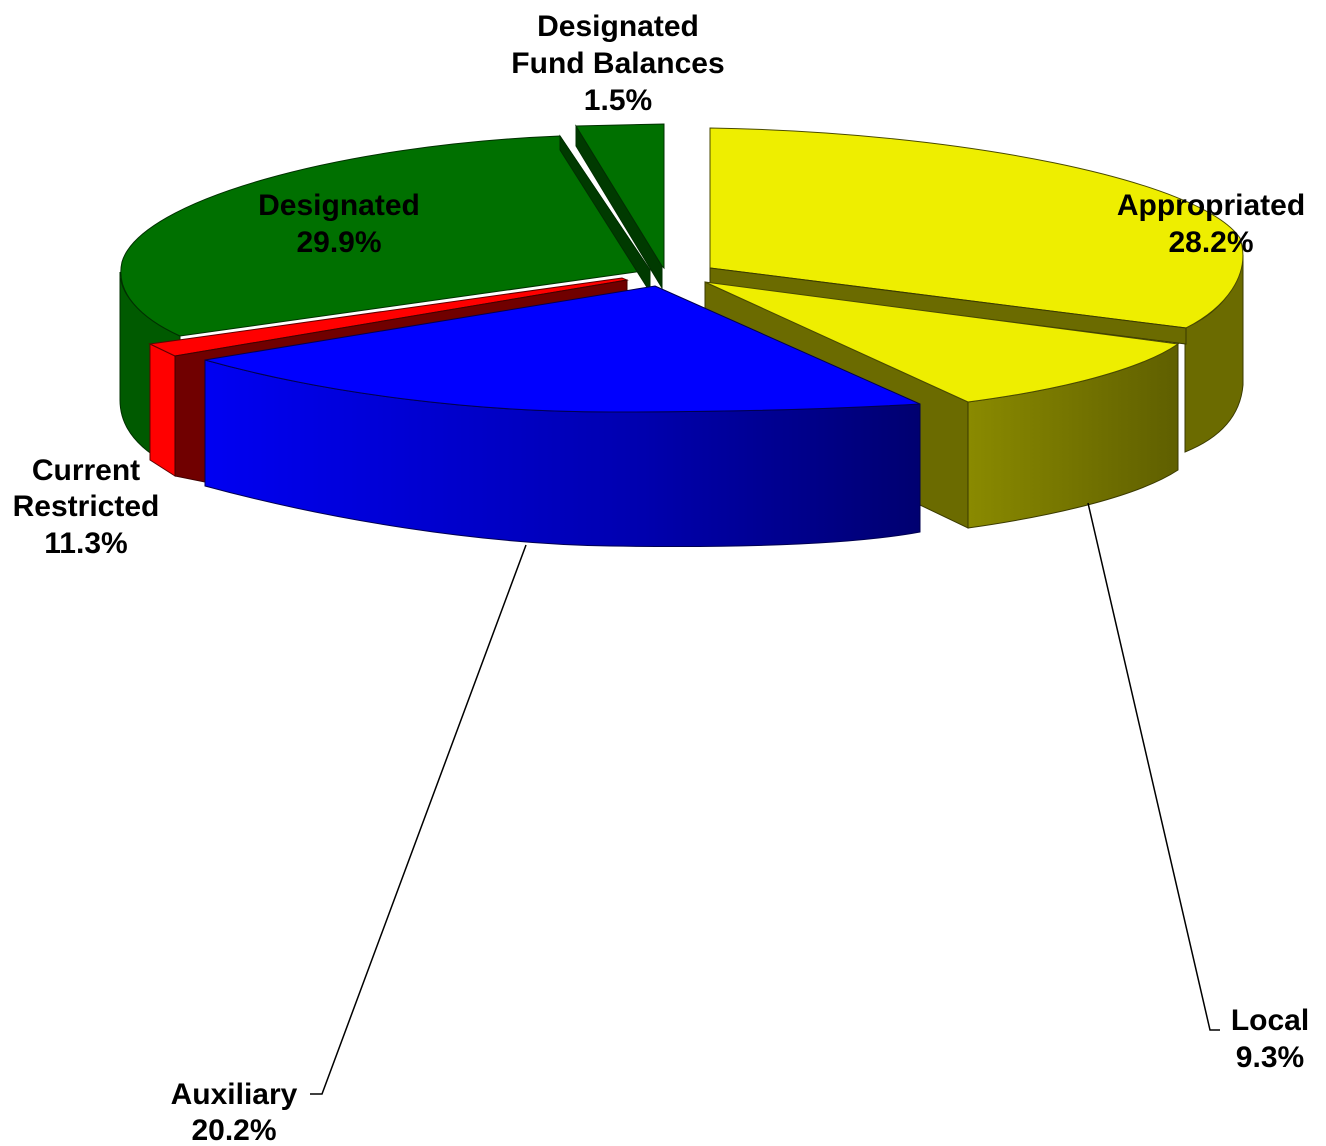 The height and width of the screenshot is (1146, 1326). What do you see at coordinates (1211, 205) in the screenshot?
I see `label-appropriated-line1: Appropriated` at bounding box center [1211, 205].